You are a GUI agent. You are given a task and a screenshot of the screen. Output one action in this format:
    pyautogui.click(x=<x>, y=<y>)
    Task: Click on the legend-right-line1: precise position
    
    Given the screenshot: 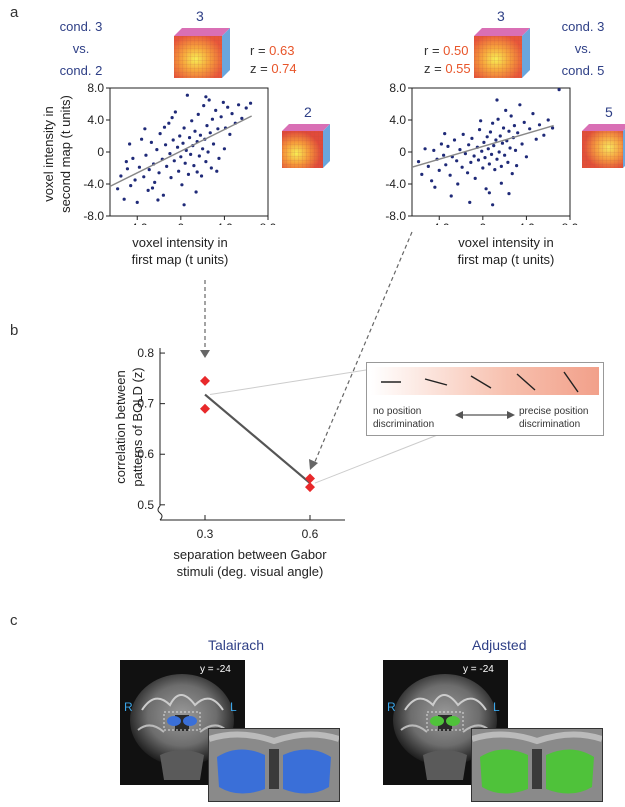 What is the action you would take?
    pyautogui.click(x=554, y=411)
    